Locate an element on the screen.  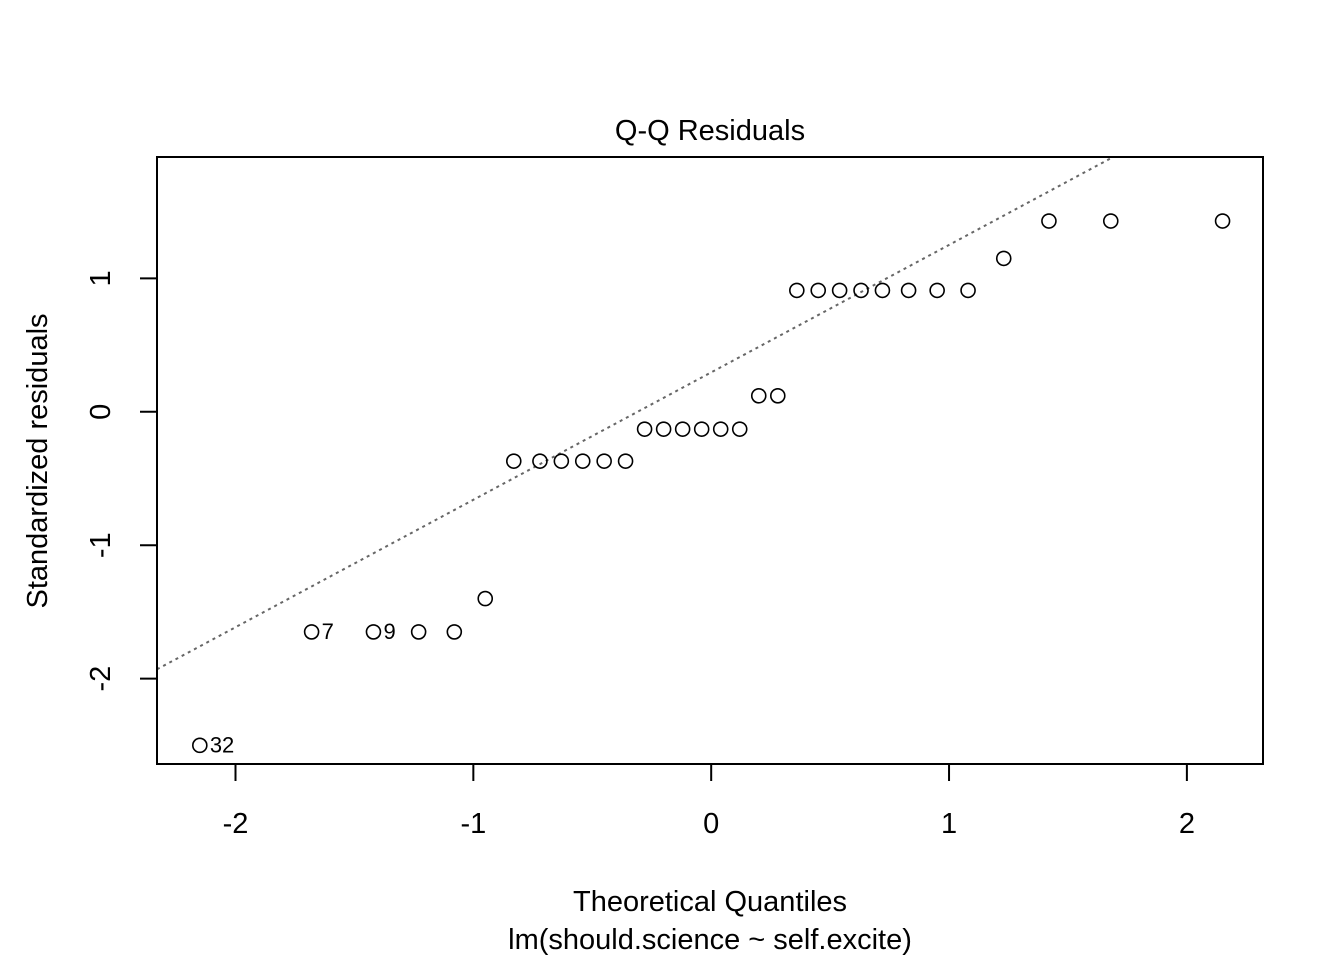
y-tick-label: 1 is located at coordinates (101, 278).